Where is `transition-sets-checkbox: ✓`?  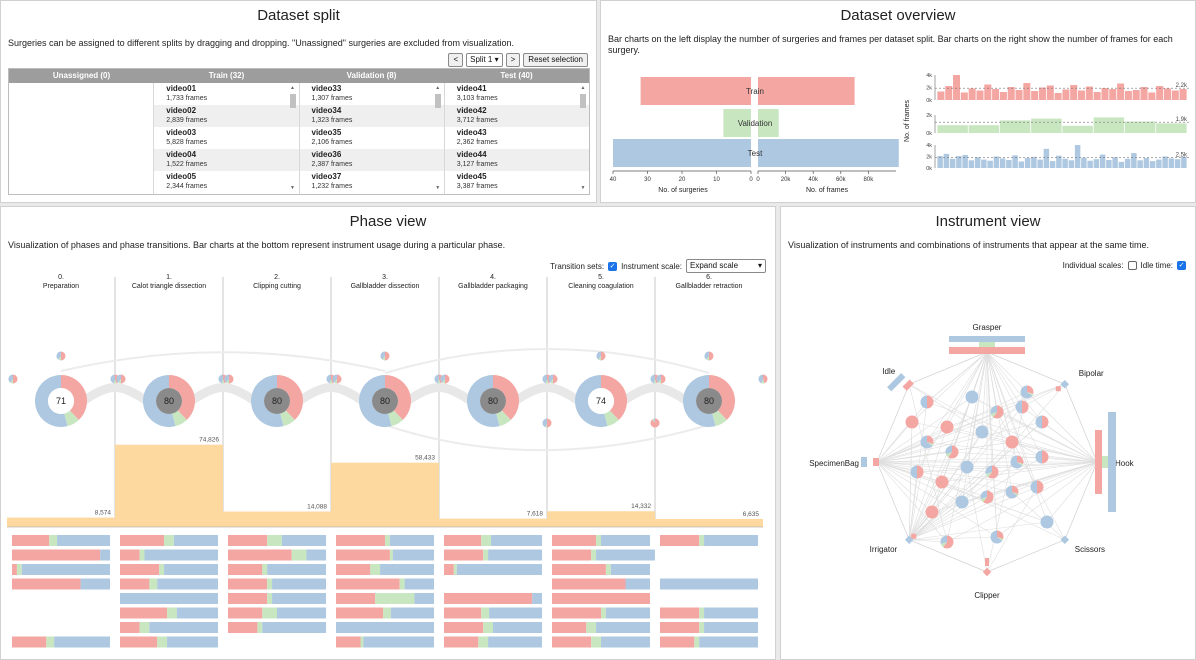 transition-sets-checkbox: ✓ is located at coordinates (613, 266).